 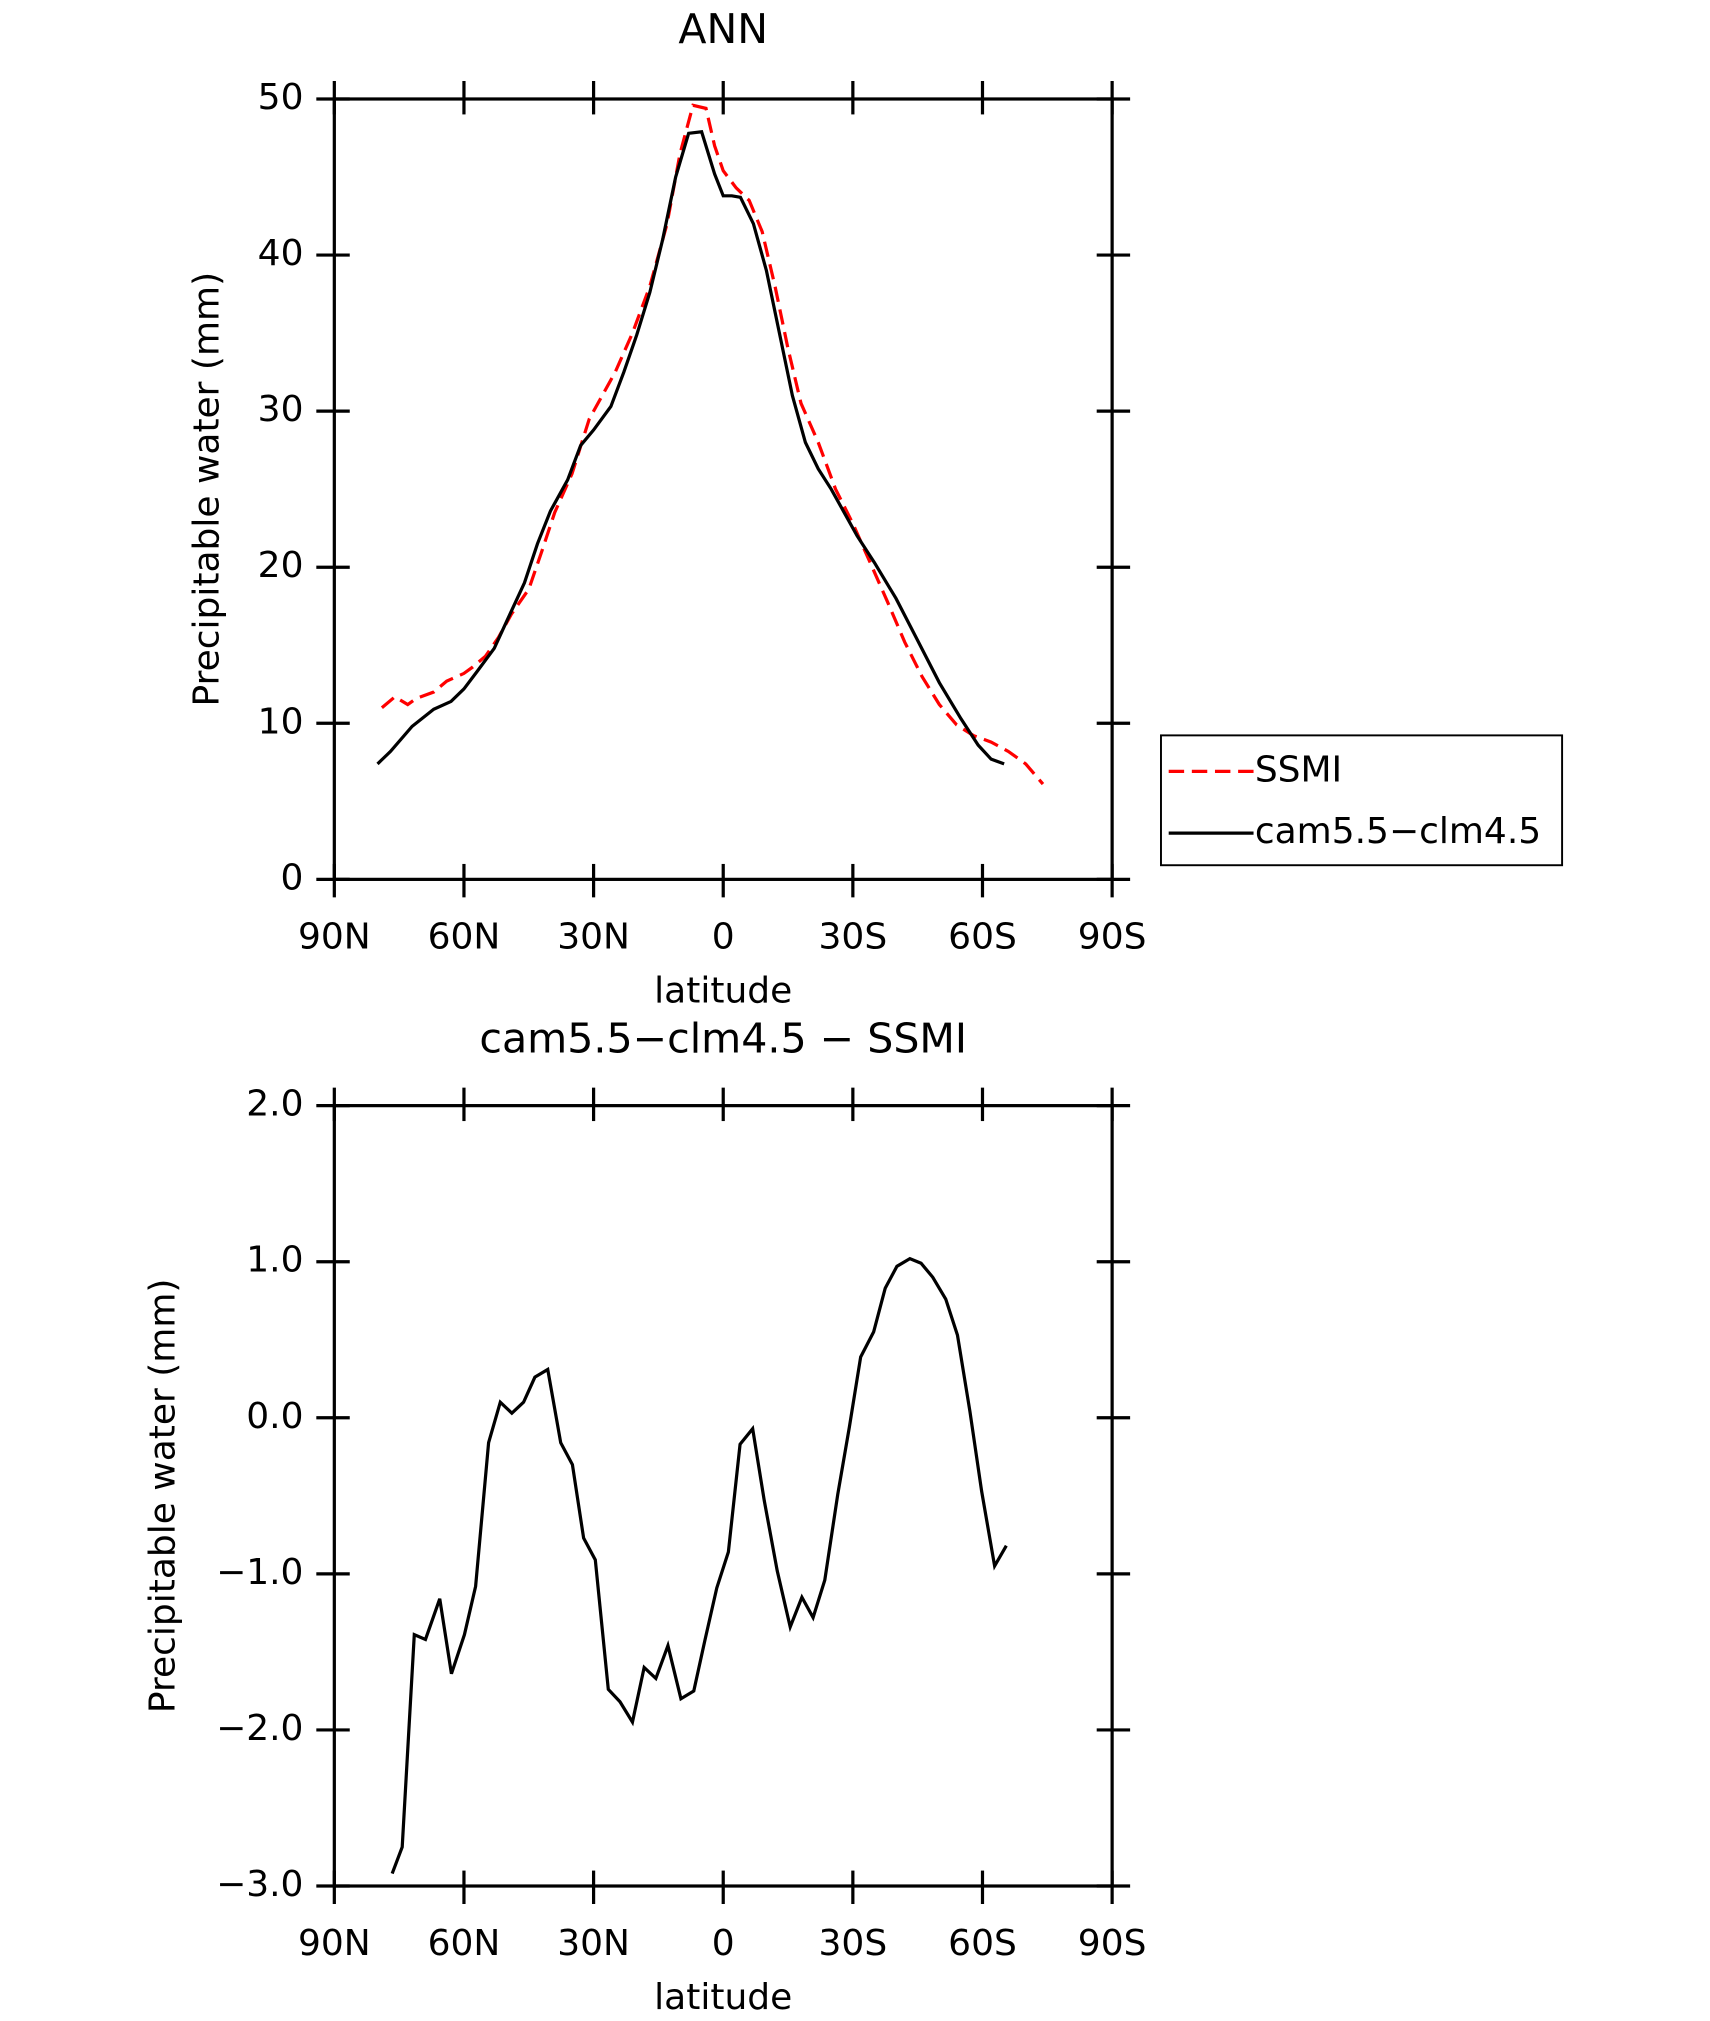 I want to click on y-tick-label: 1.0, so click(x=274, y=1260).